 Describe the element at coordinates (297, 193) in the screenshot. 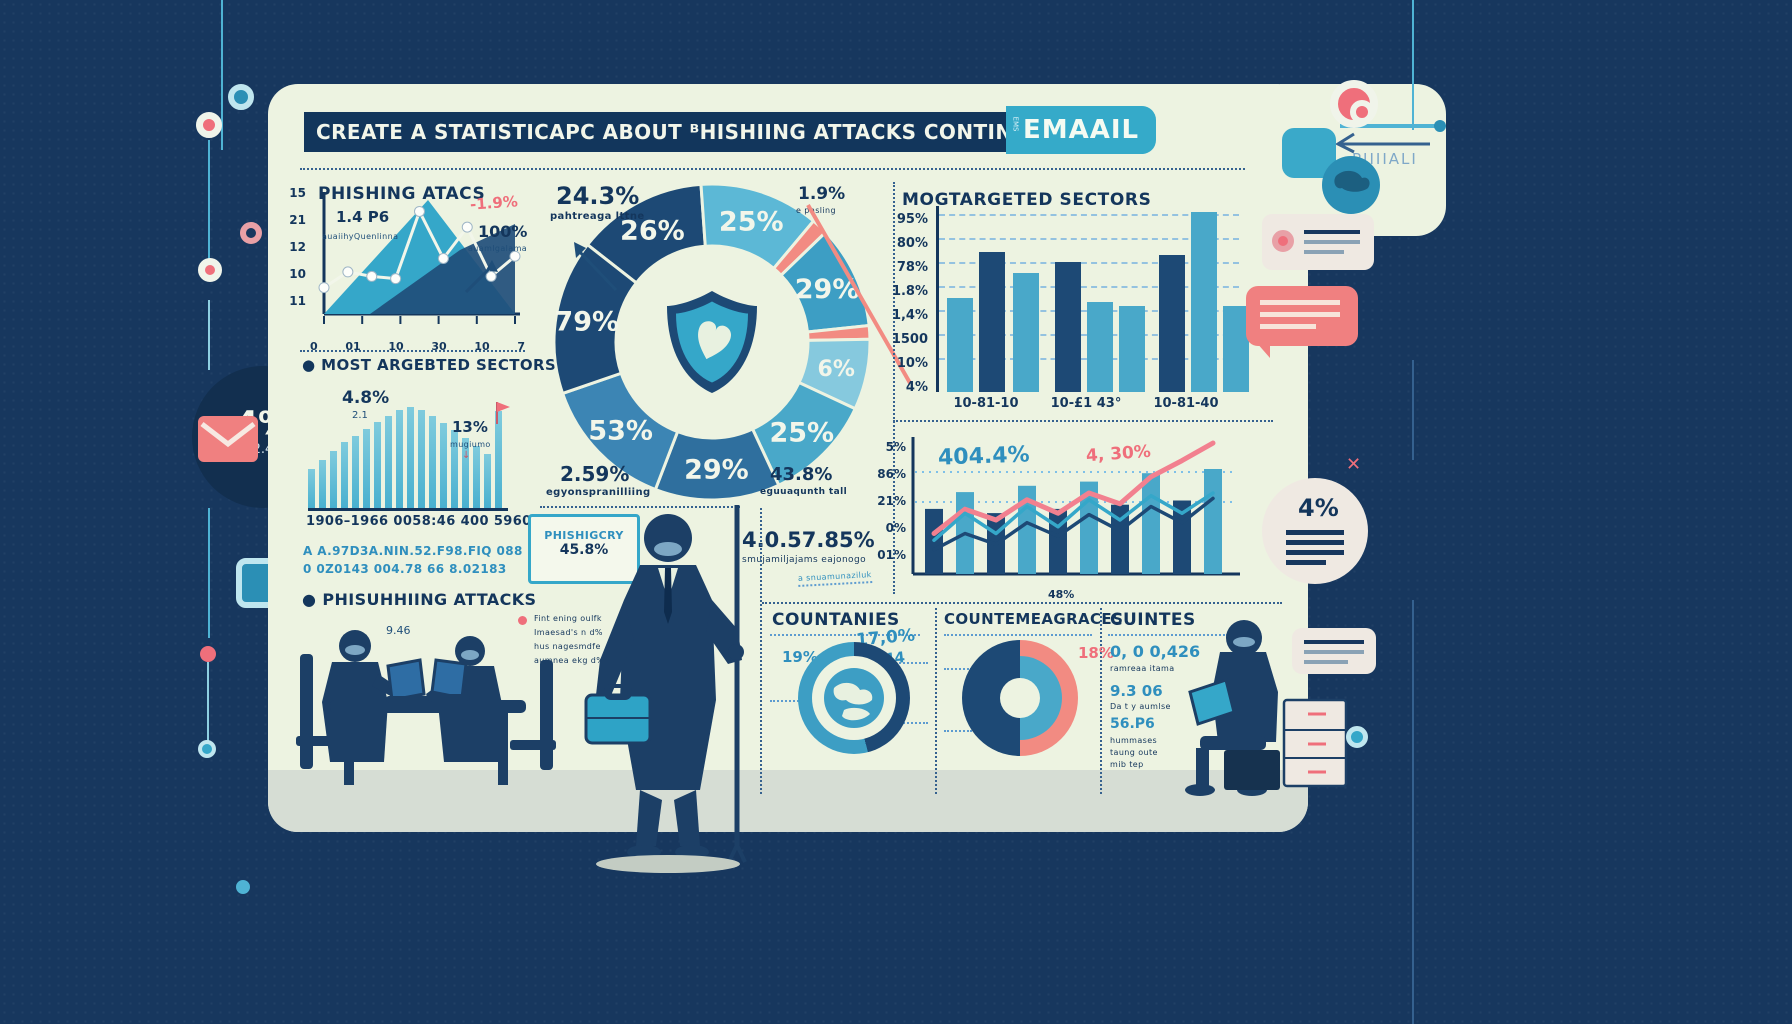

I see `trend-y-tick: 15` at that location.